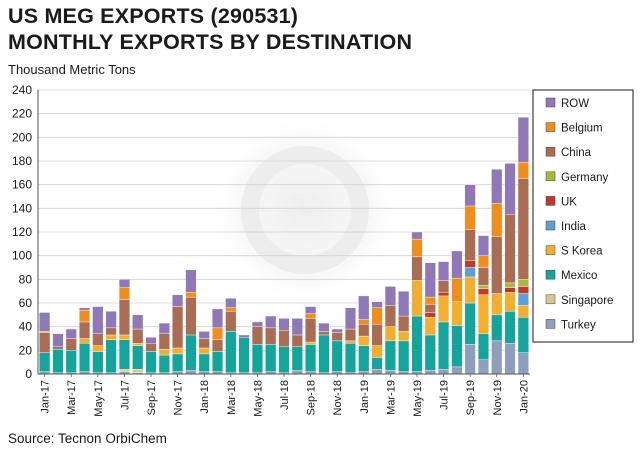 The width and height of the screenshot is (641, 455). I want to click on source-note: Source: Tecnon OrbiChem, so click(87, 438).